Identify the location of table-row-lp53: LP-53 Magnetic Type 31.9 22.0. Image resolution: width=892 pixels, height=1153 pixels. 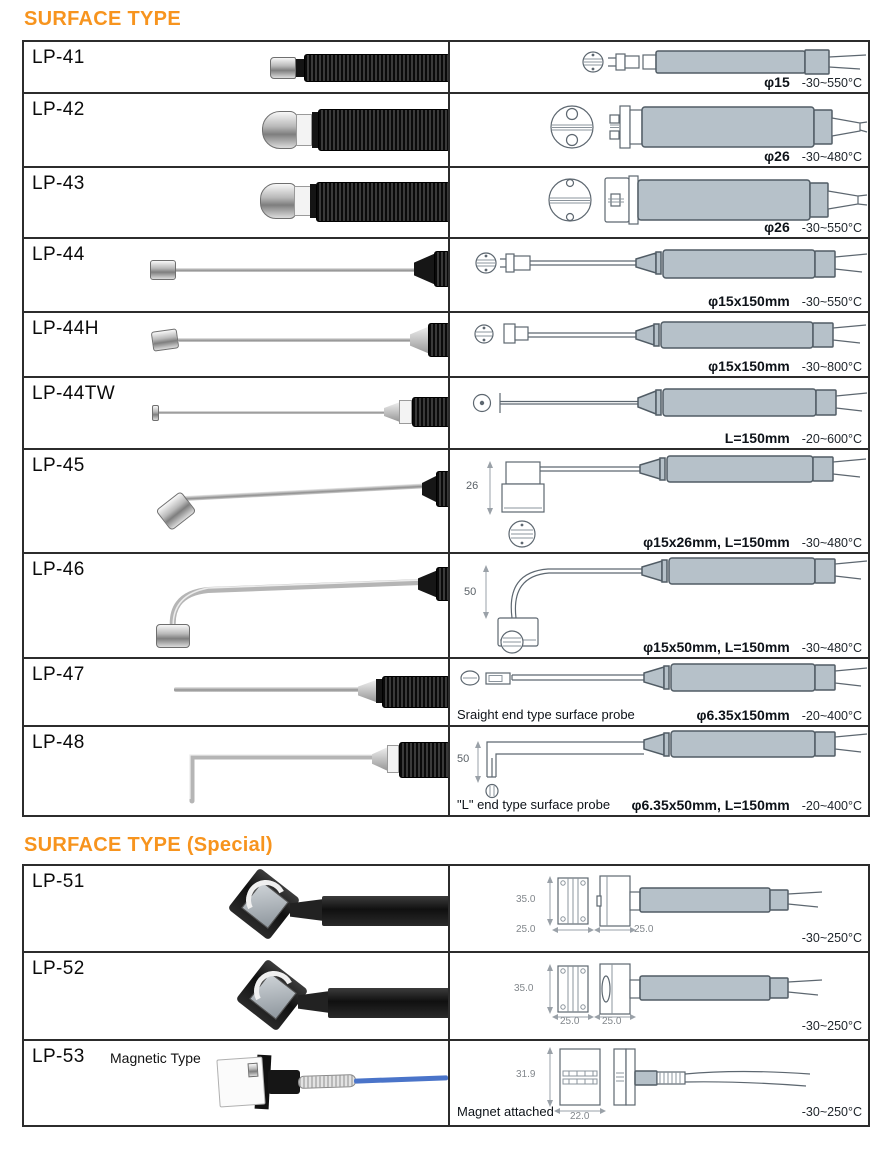
(446, 1083).